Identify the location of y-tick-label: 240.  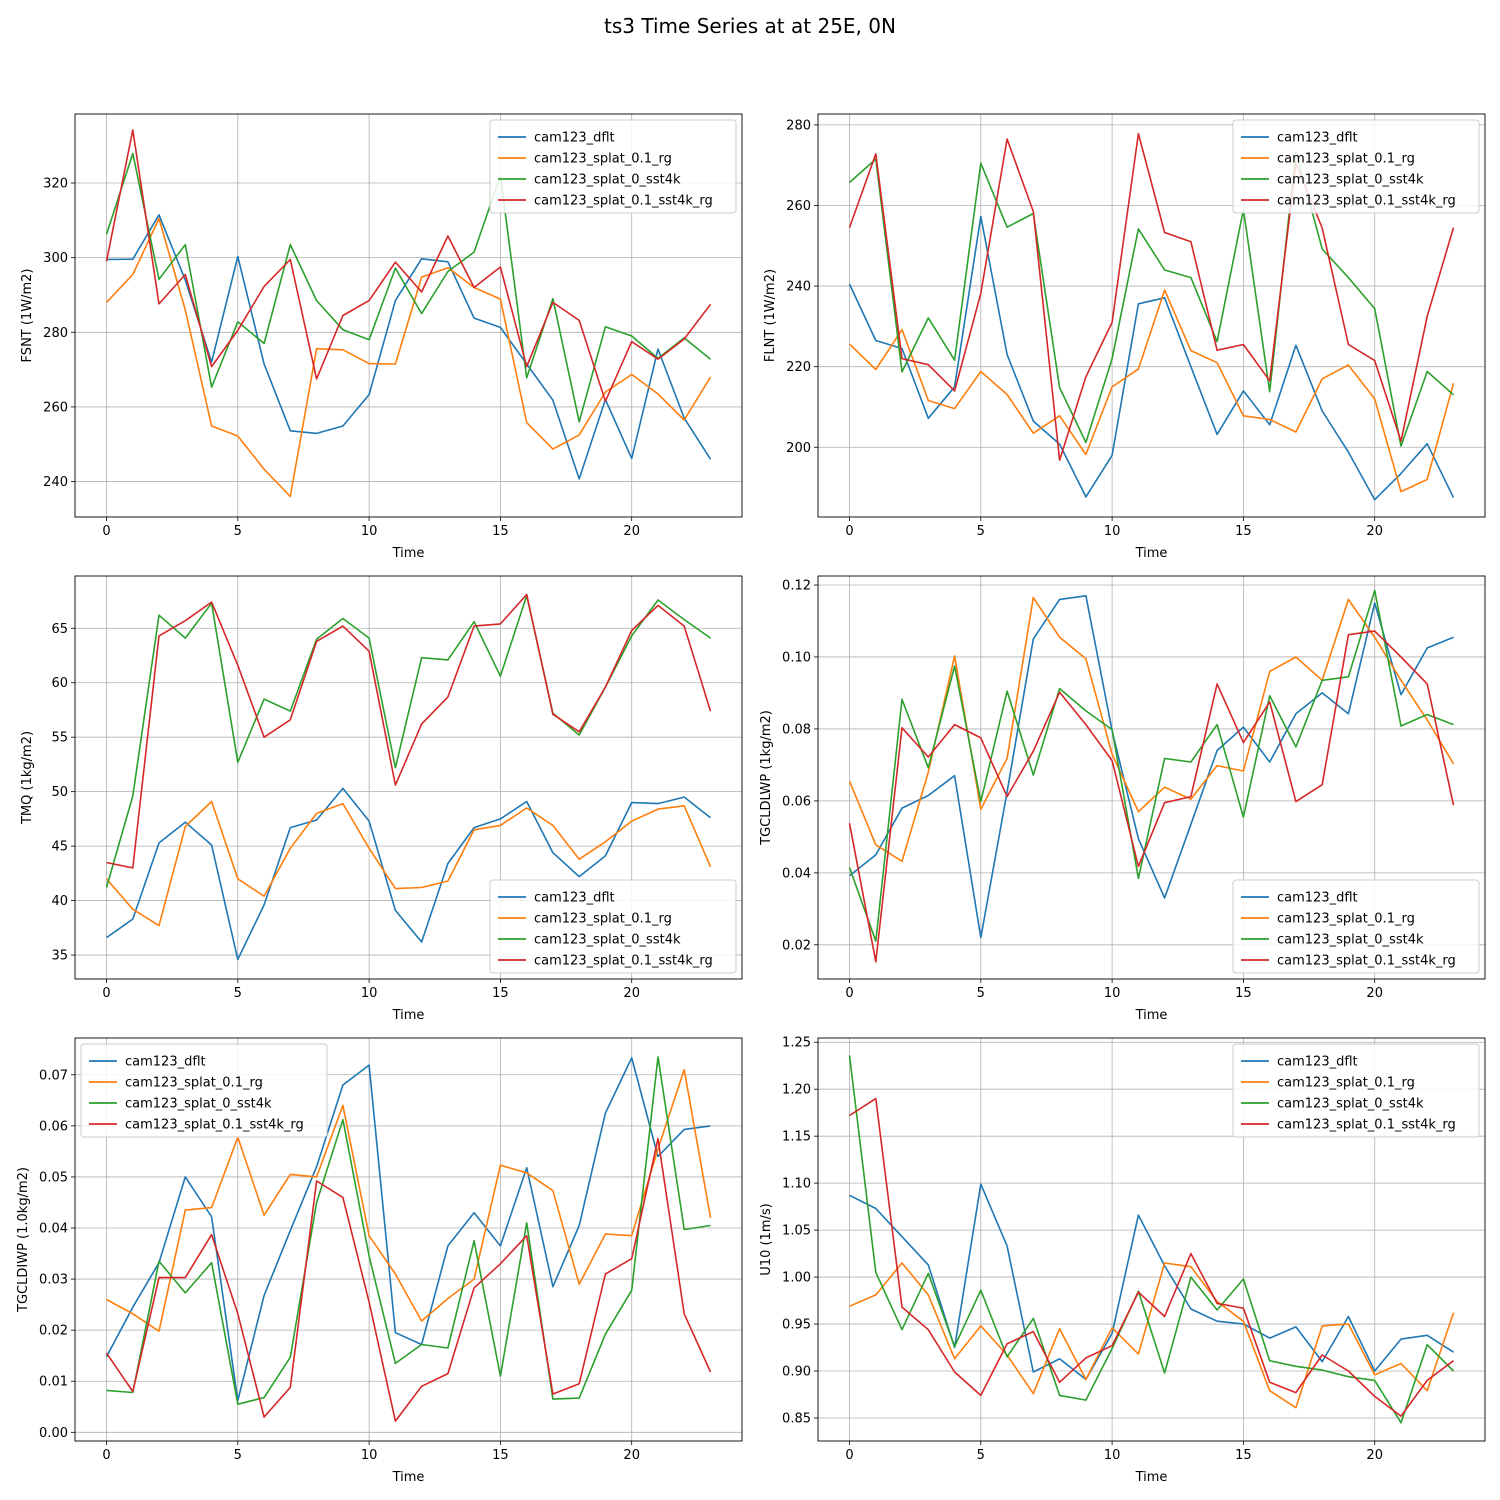
(798, 287).